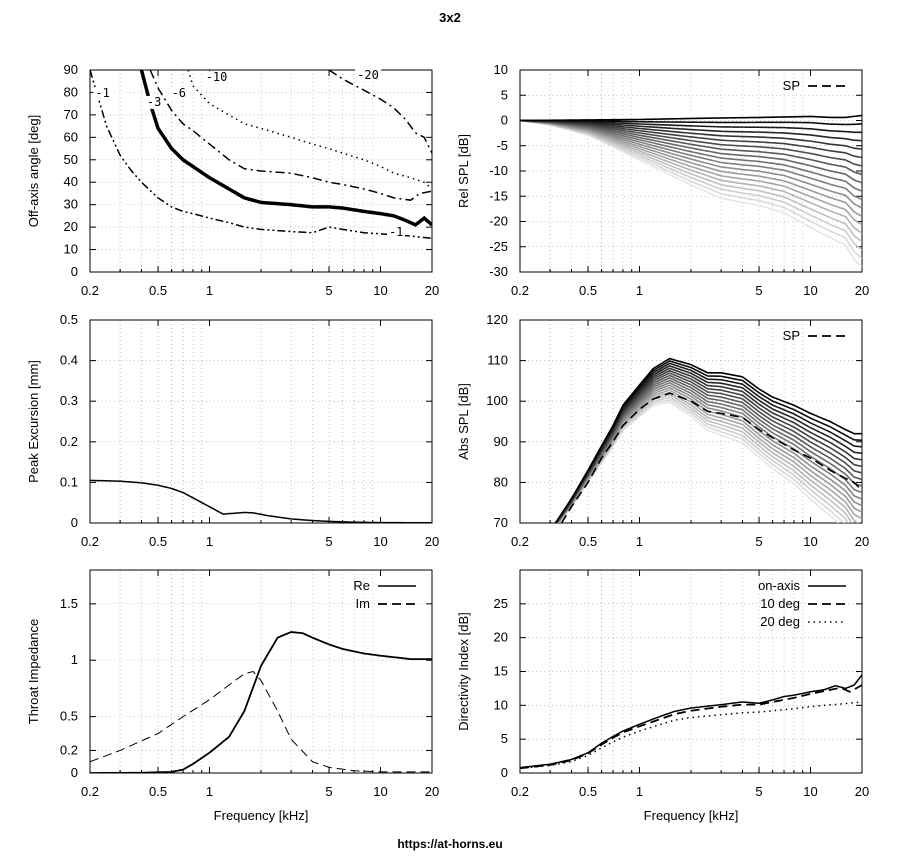 The width and height of the screenshot is (900, 860). I want to click on legend: SP, so click(814, 85).